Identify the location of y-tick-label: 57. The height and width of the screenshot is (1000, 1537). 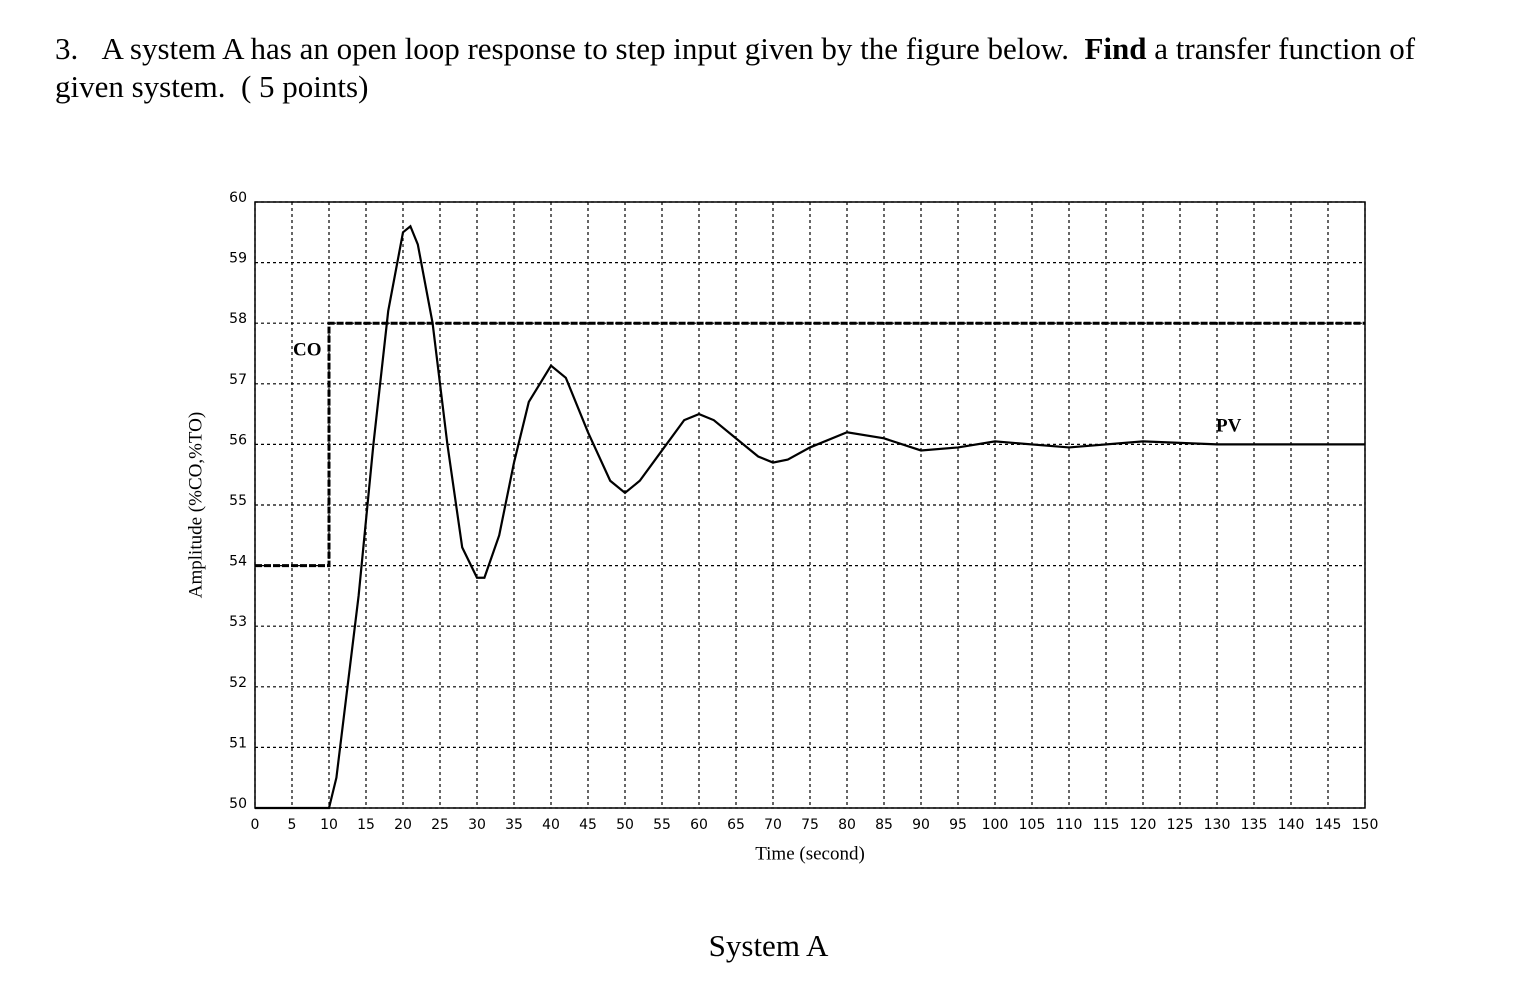
(238, 380).